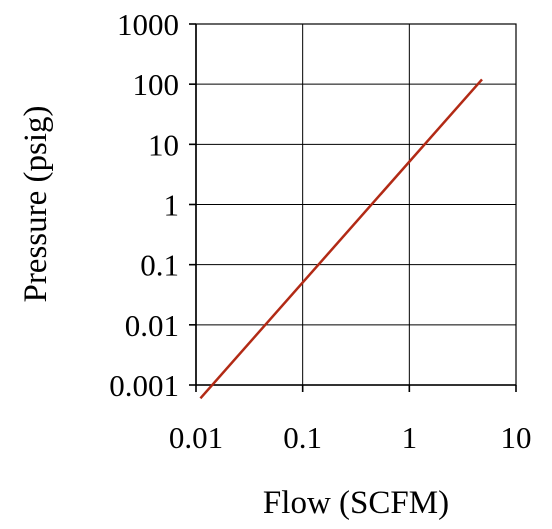 This screenshot has height=529, width=552. Describe the element at coordinates (159, 265) in the screenshot. I see `y-tick-label: 0.1` at that location.